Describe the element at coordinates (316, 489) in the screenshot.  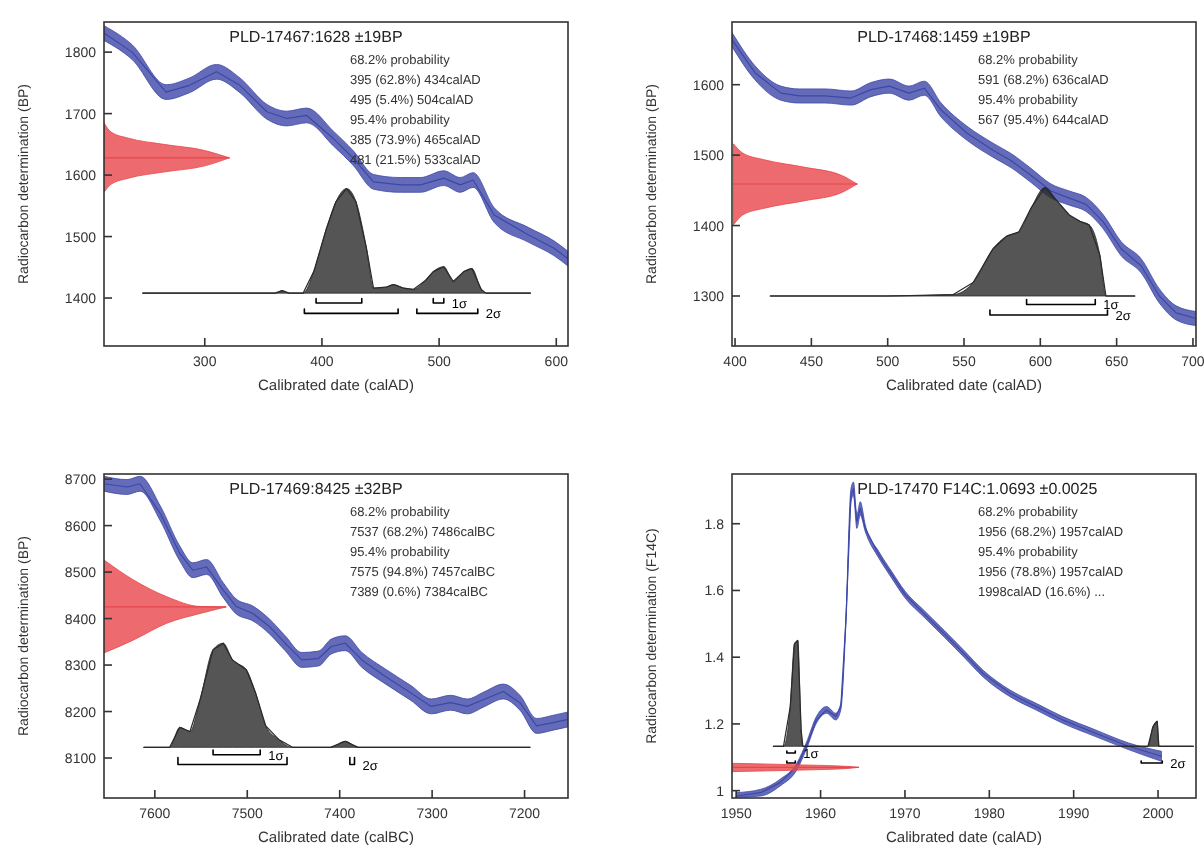
I see `chart-title: PLD-17469:8425 ±32BP` at that location.